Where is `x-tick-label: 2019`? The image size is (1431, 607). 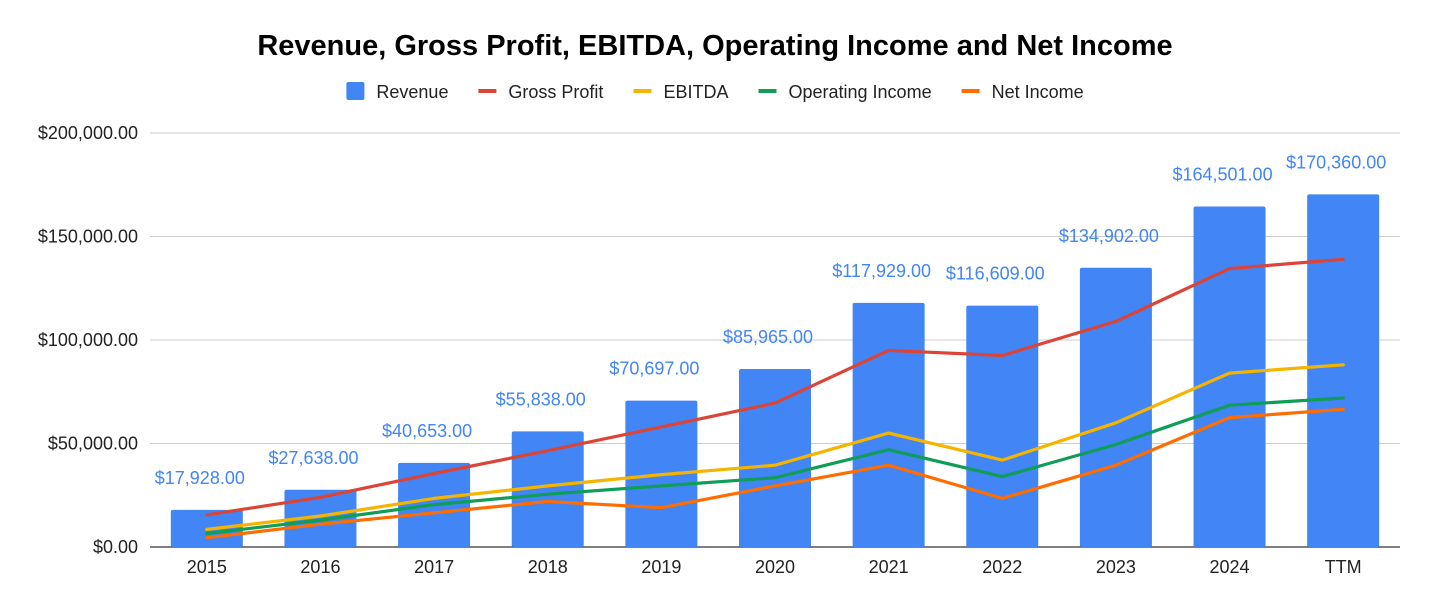
x-tick-label: 2019 is located at coordinates (661, 567).